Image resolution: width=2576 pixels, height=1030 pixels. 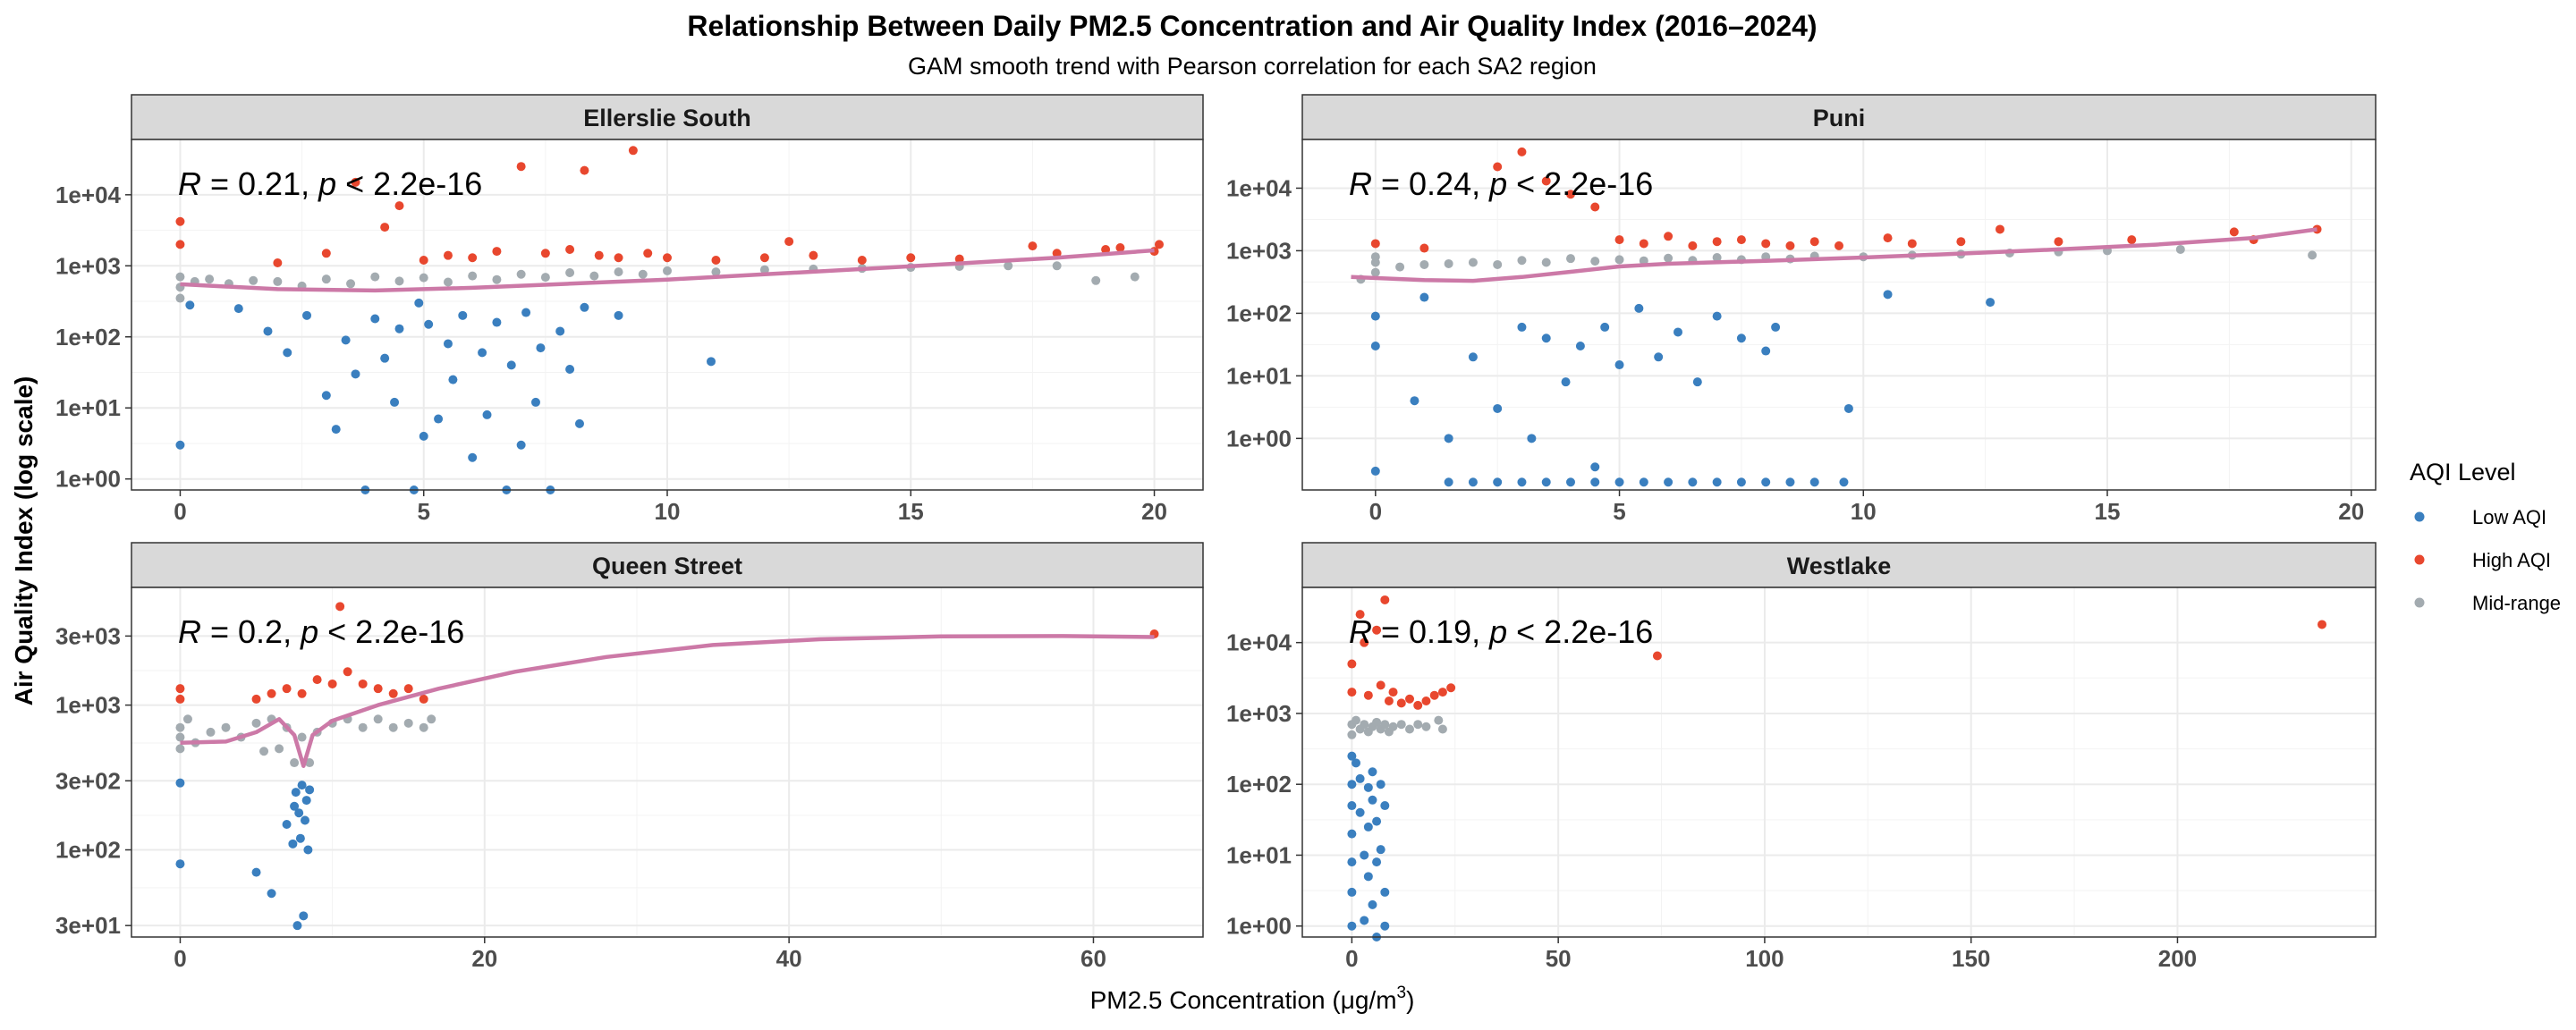 I want to click on stat-symbol: p, so click(x=327, y=183).